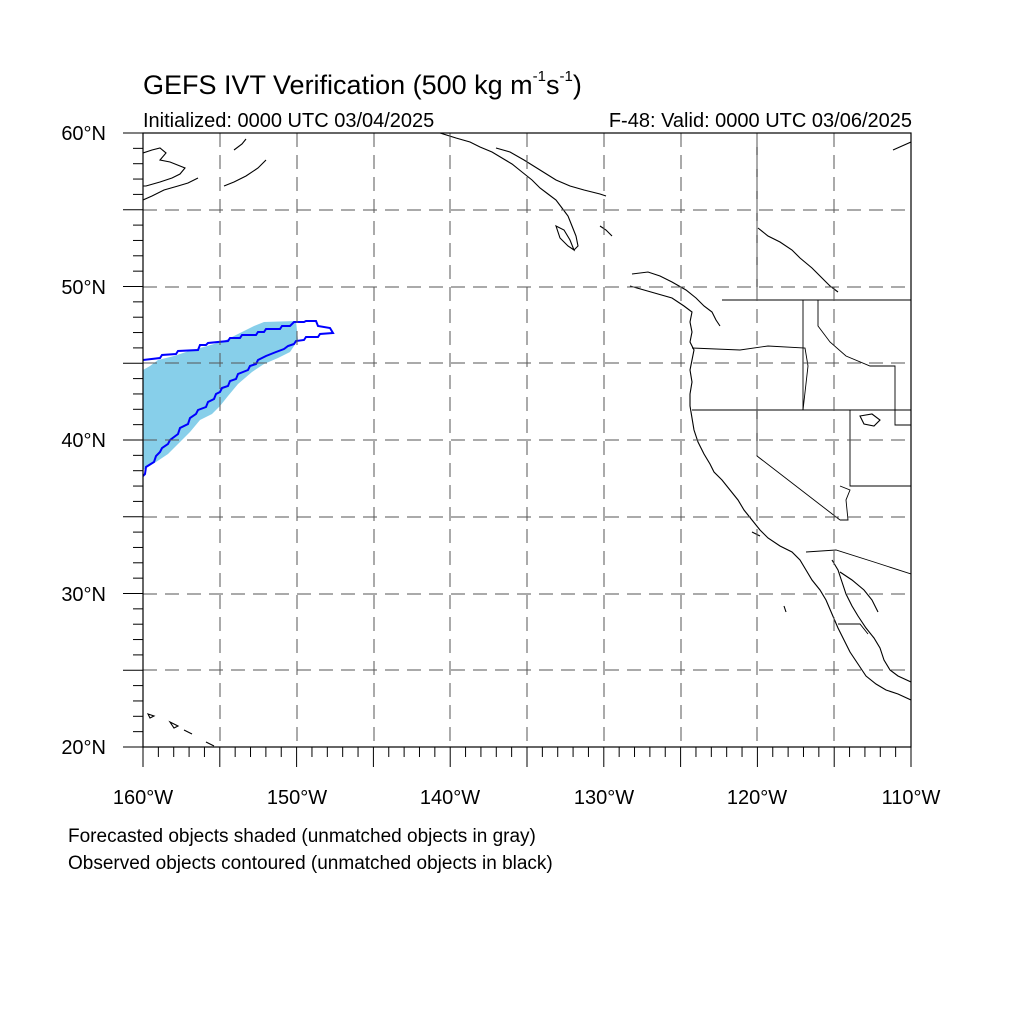  Describe the element at coordinates (604, 798) in the screenshot. I see `x-tick-label: 130°W` at that location.